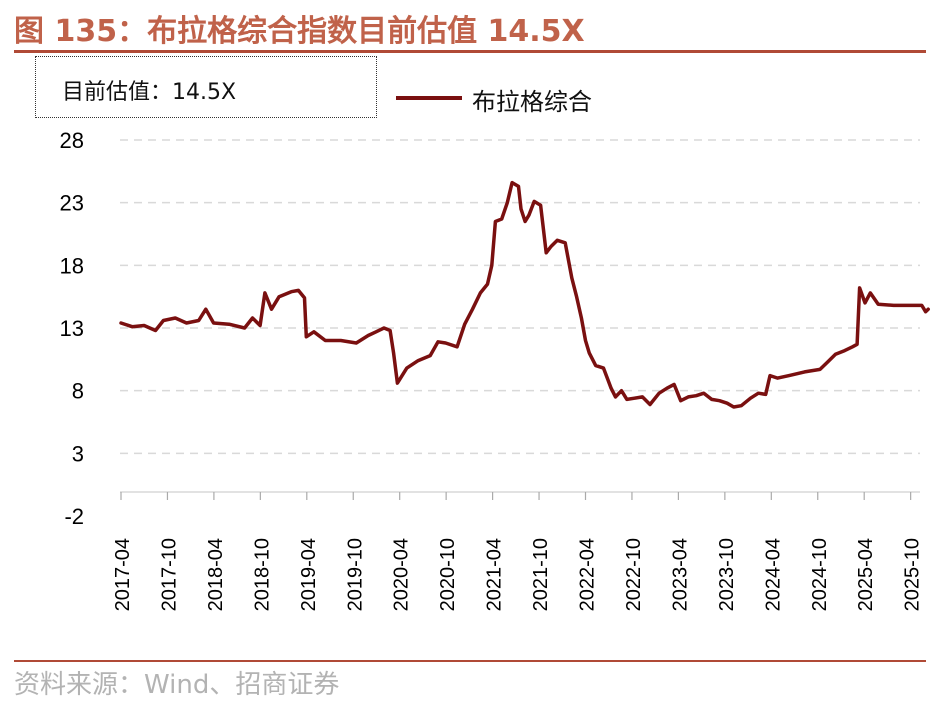 Image resolution: width=940 pixels, height=708 pixels. Describe the element at coordinates (820, 574) in the screenshot. I see `x-tick-label: 2024-10` at that location.